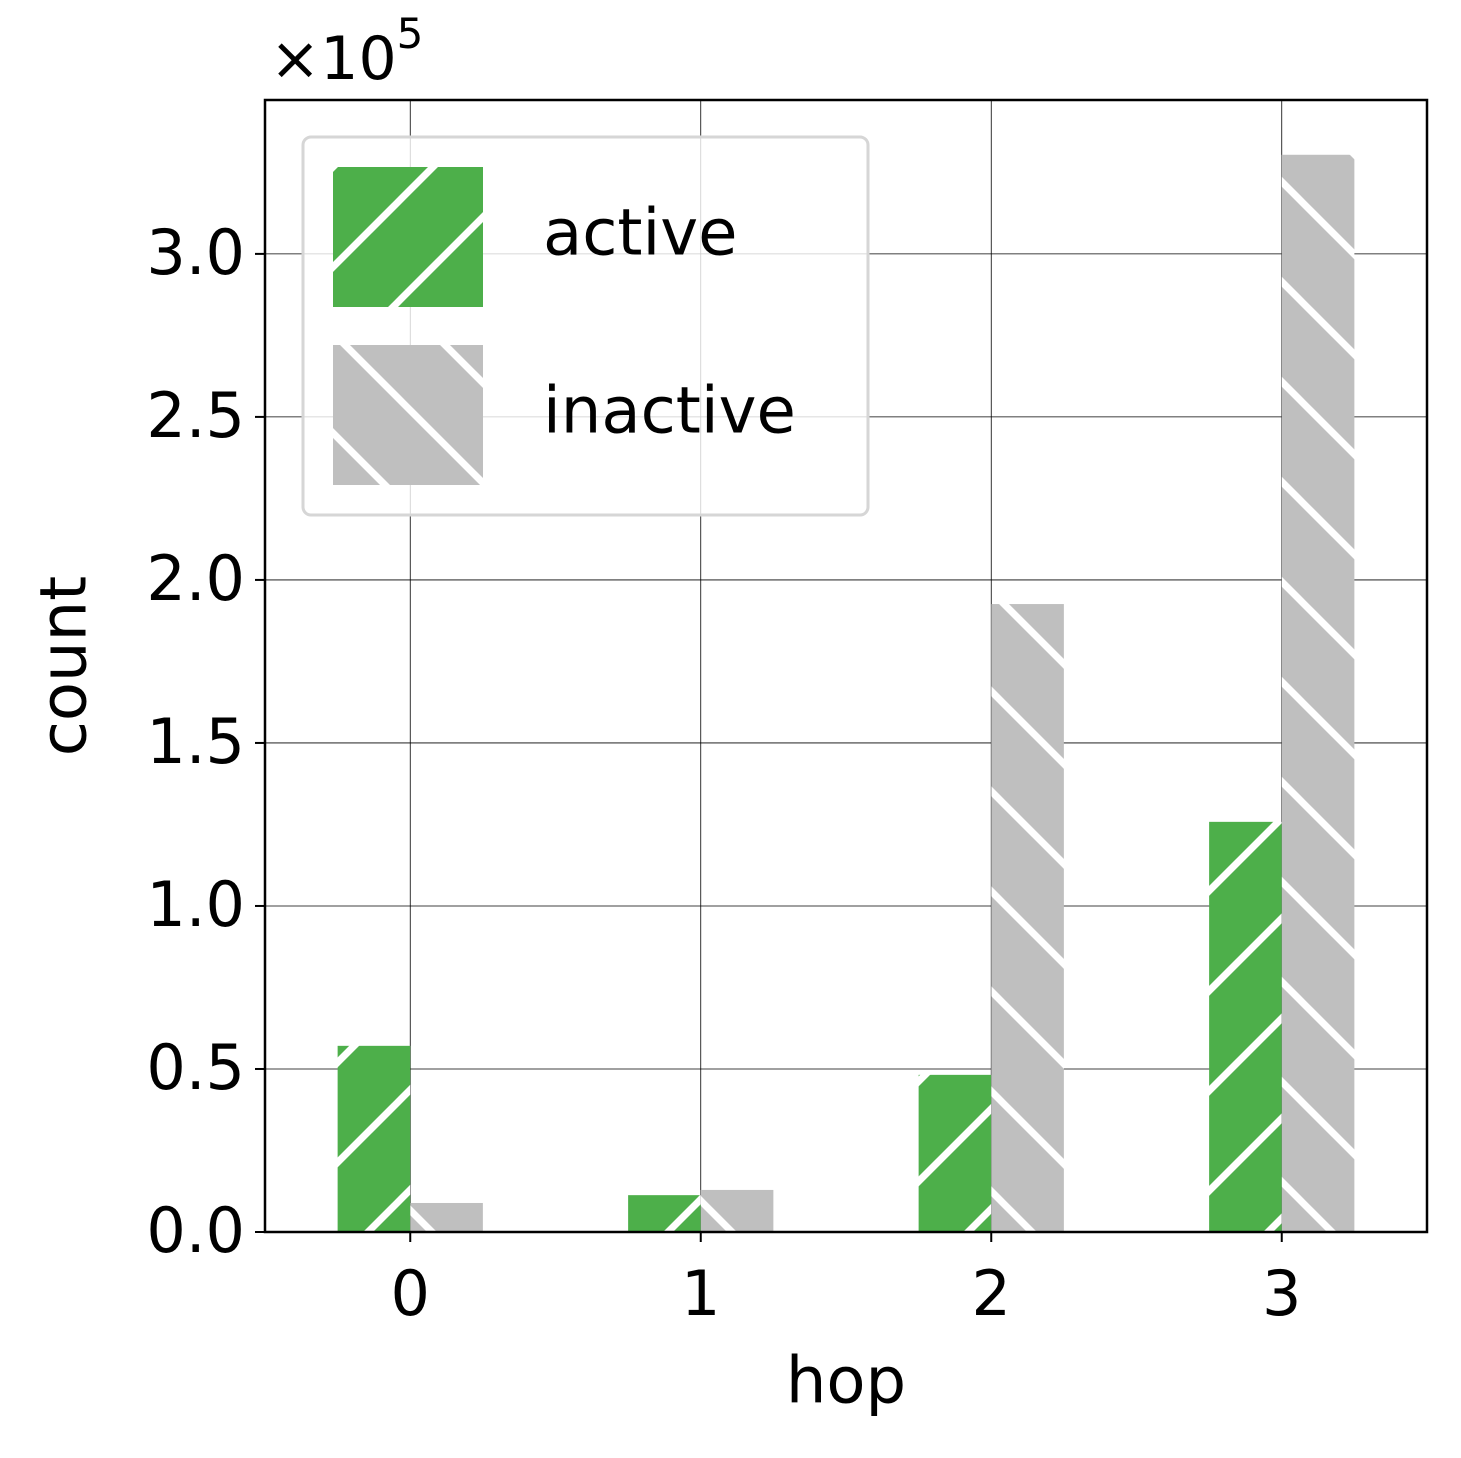 The height and width of the screenshot is (1458, 1461). What do you see at coordinates (991, 1293) in the screenshot?
I see `x-tick-label: 2` at bounding box center [991, 1293].